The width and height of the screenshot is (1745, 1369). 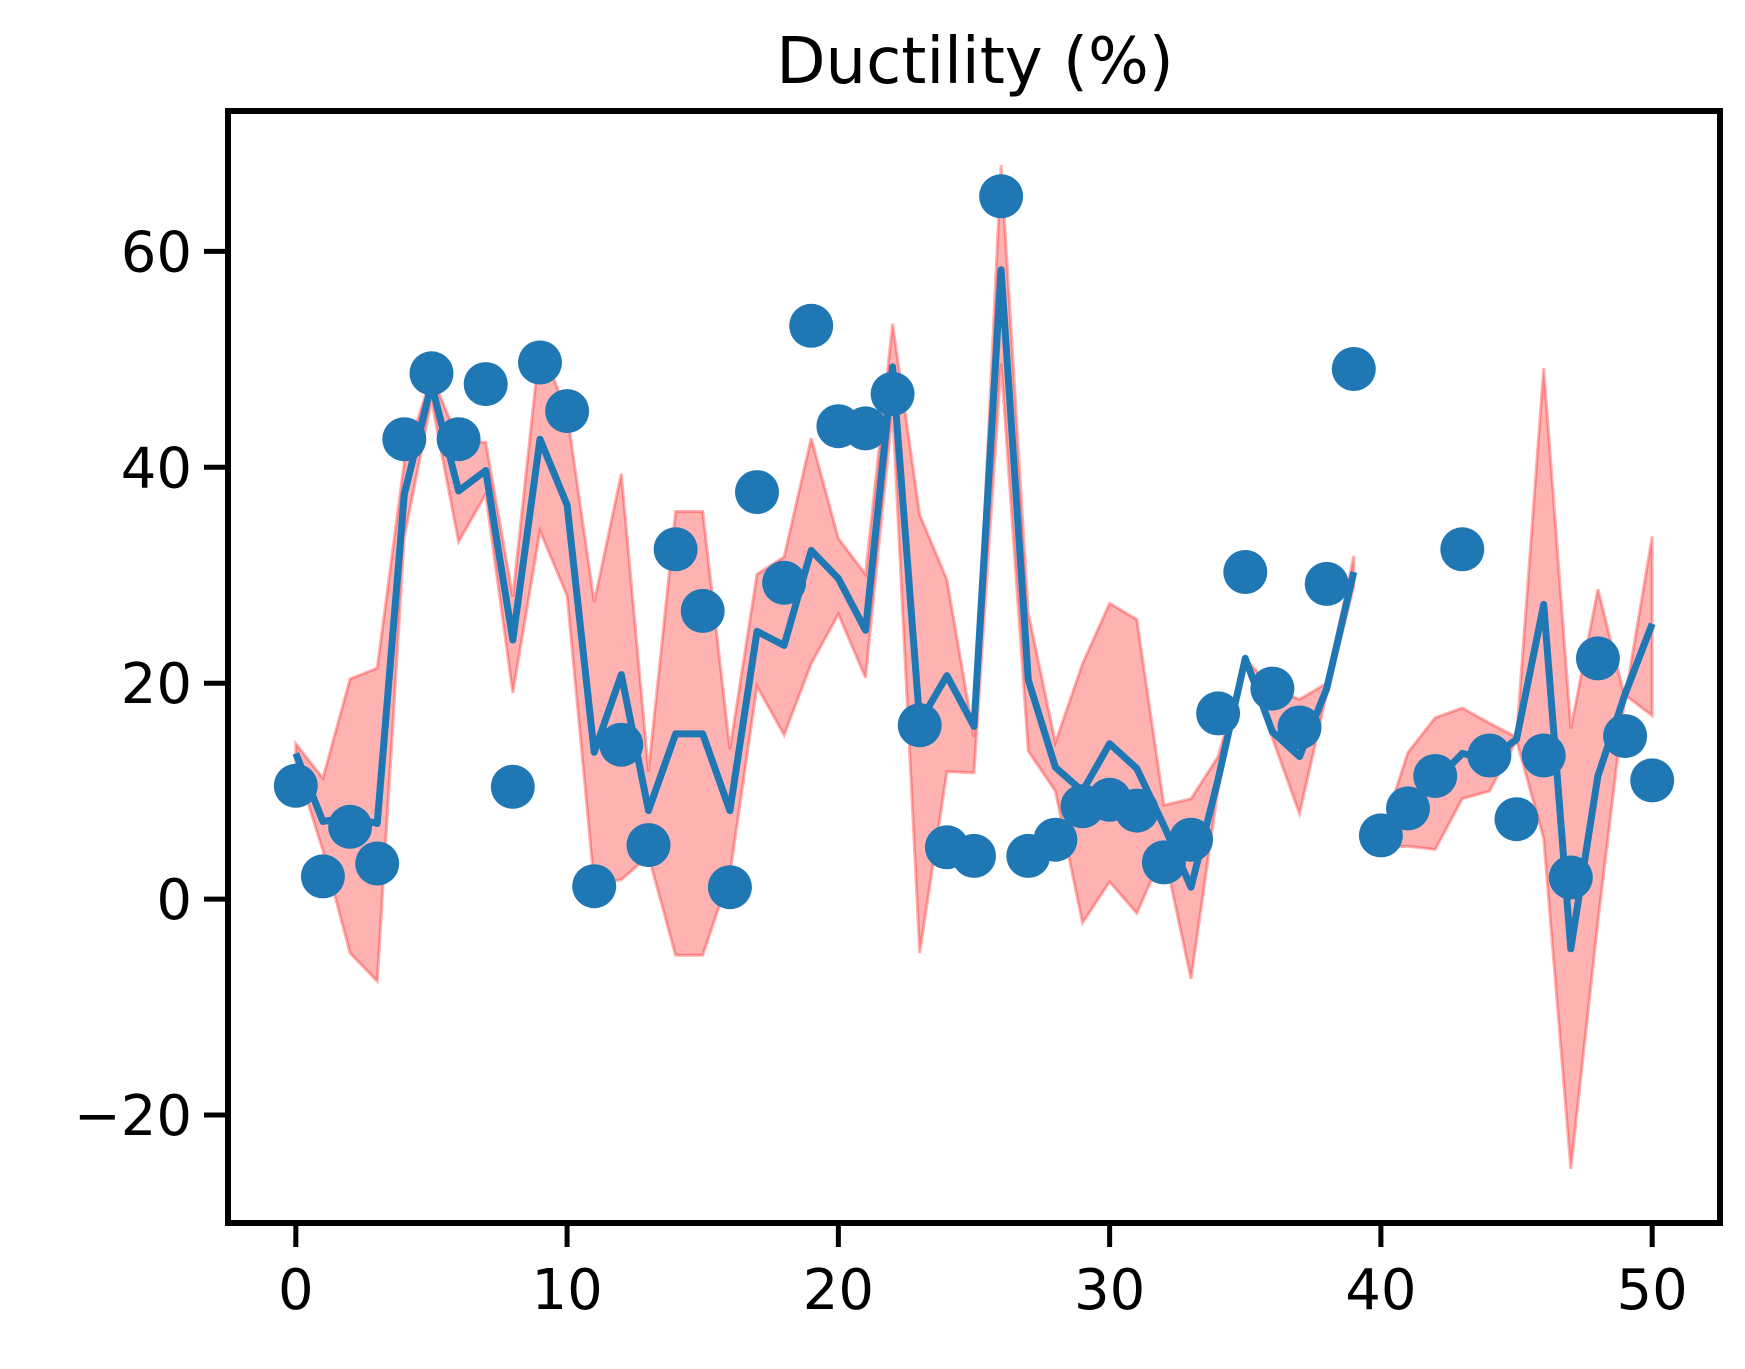 I want to click on chart-title: Ductility (%), so click(x=975, y=62).